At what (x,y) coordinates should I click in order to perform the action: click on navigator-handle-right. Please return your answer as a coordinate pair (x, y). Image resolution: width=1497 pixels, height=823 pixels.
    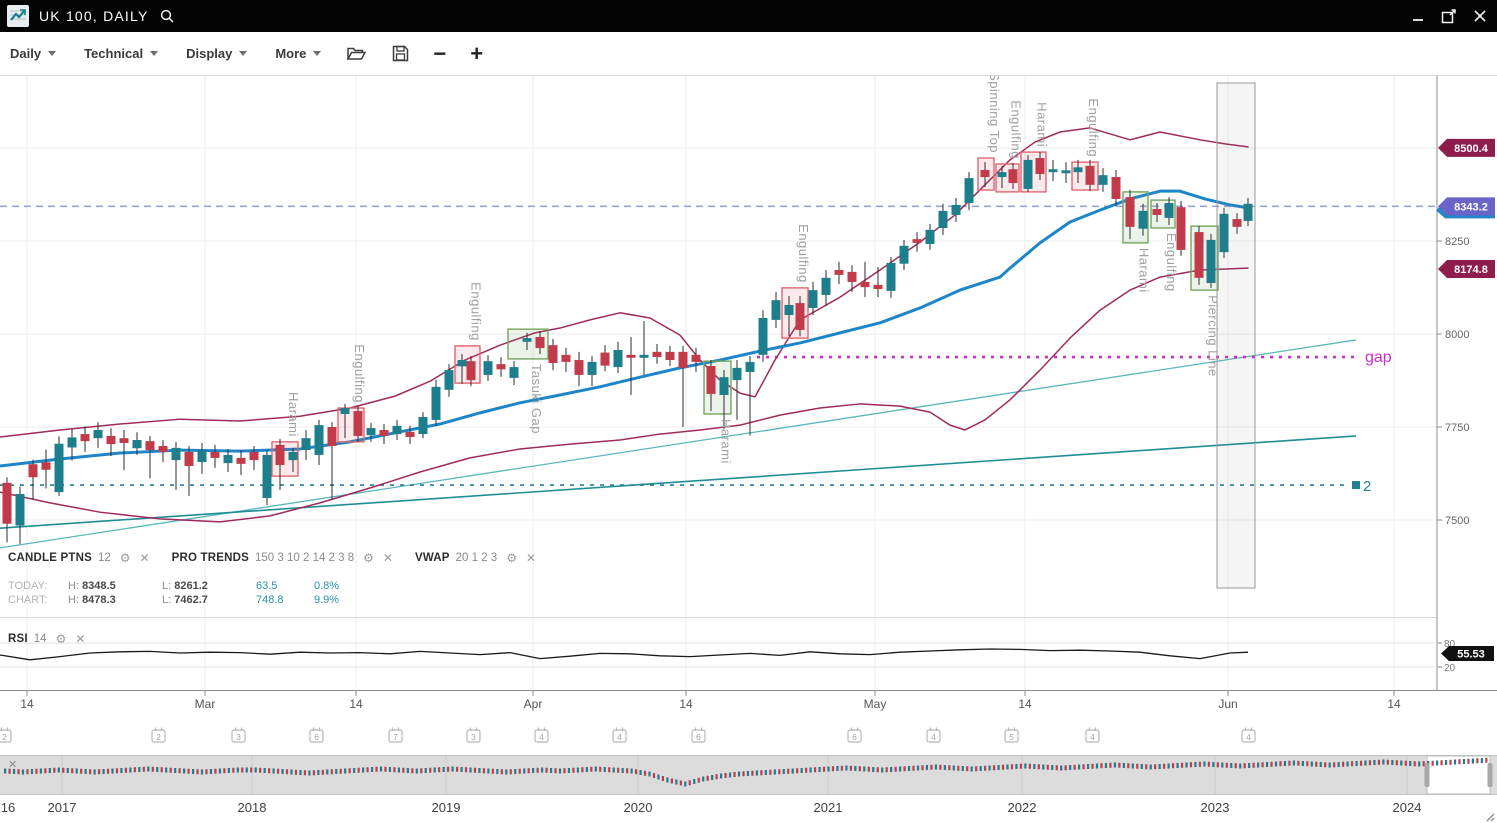
    Looking at the image, I should click on (1490, 775).